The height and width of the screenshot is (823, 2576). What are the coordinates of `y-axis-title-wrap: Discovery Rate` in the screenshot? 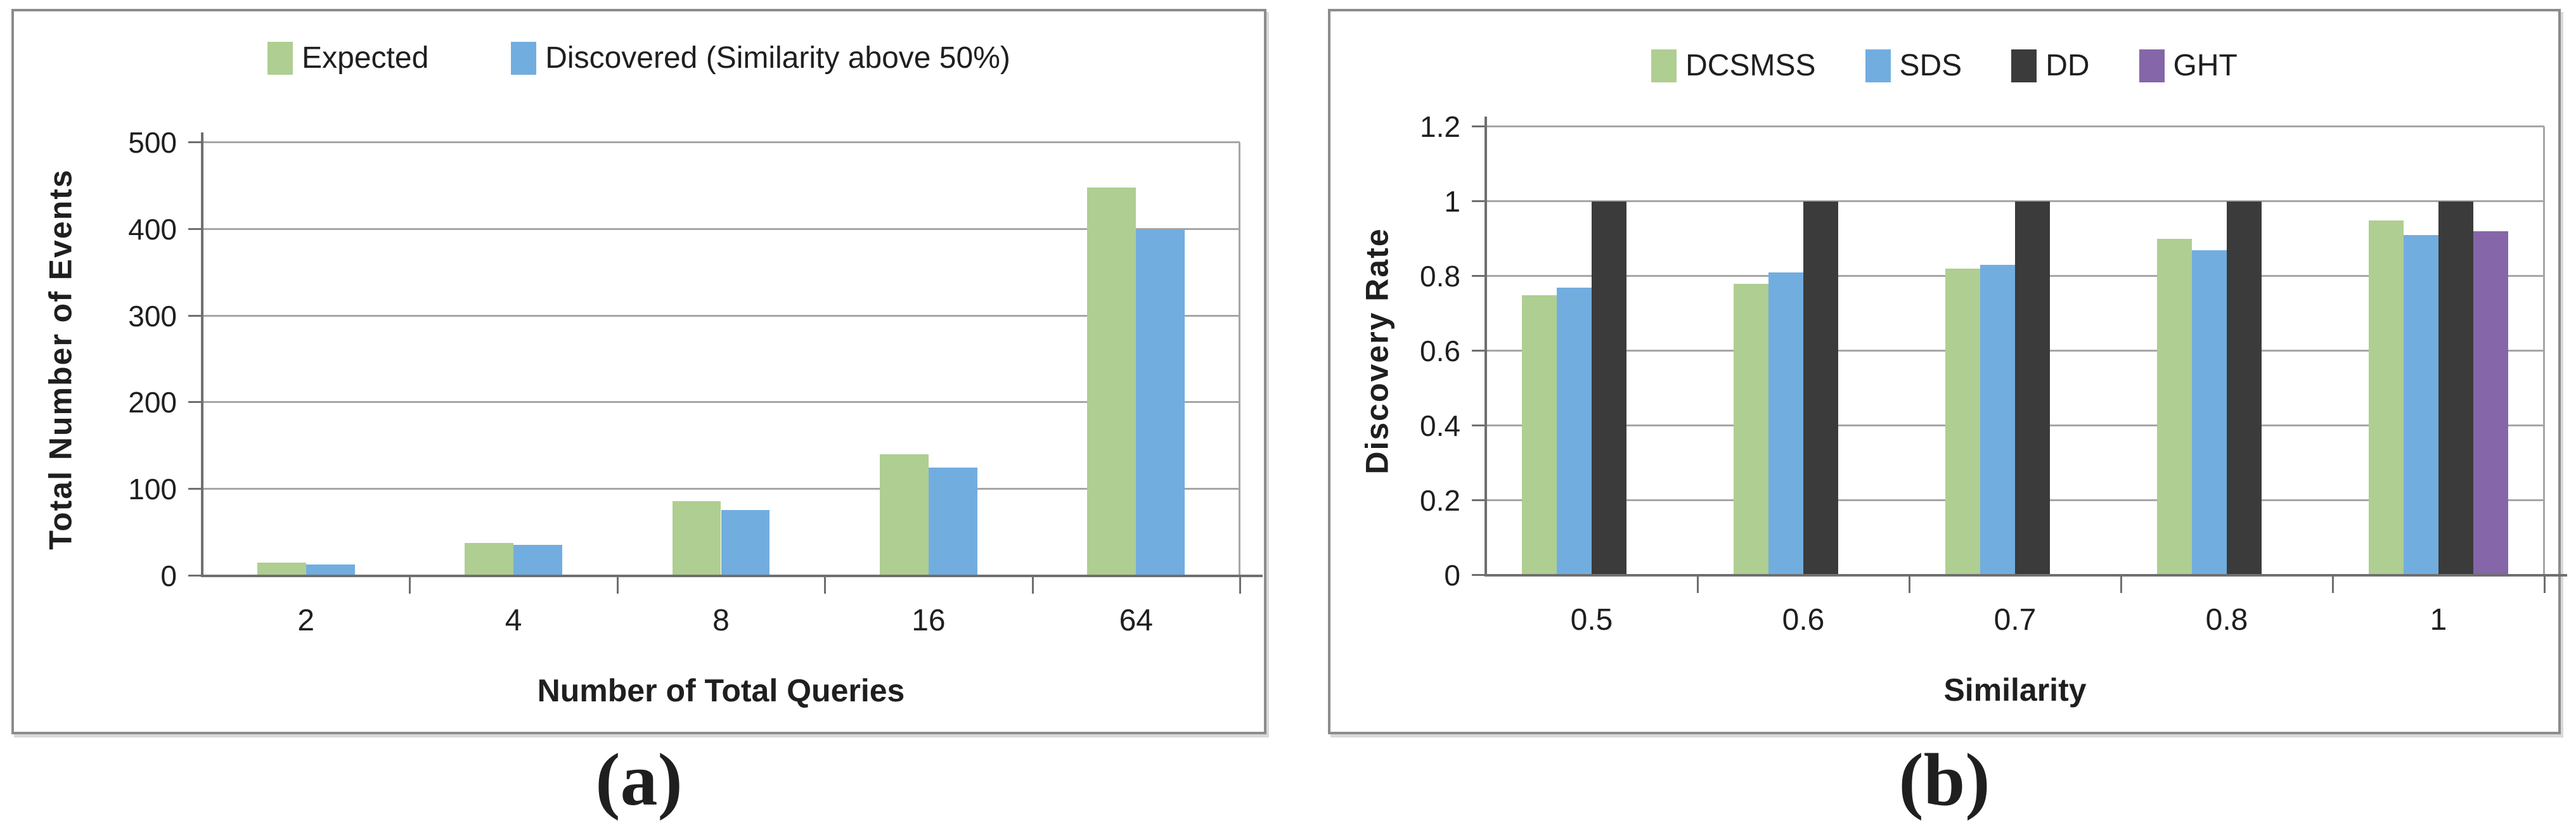 It's located at (1377, 351).